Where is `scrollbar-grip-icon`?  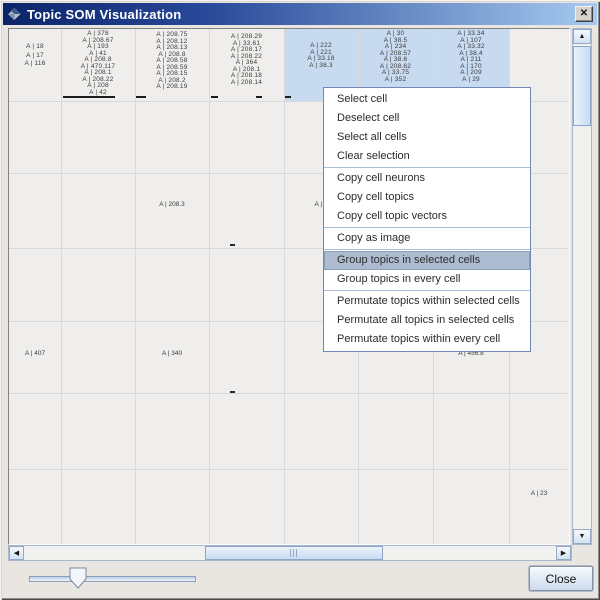
scrollbar-grip-icon is located at coordinates (294, 553).